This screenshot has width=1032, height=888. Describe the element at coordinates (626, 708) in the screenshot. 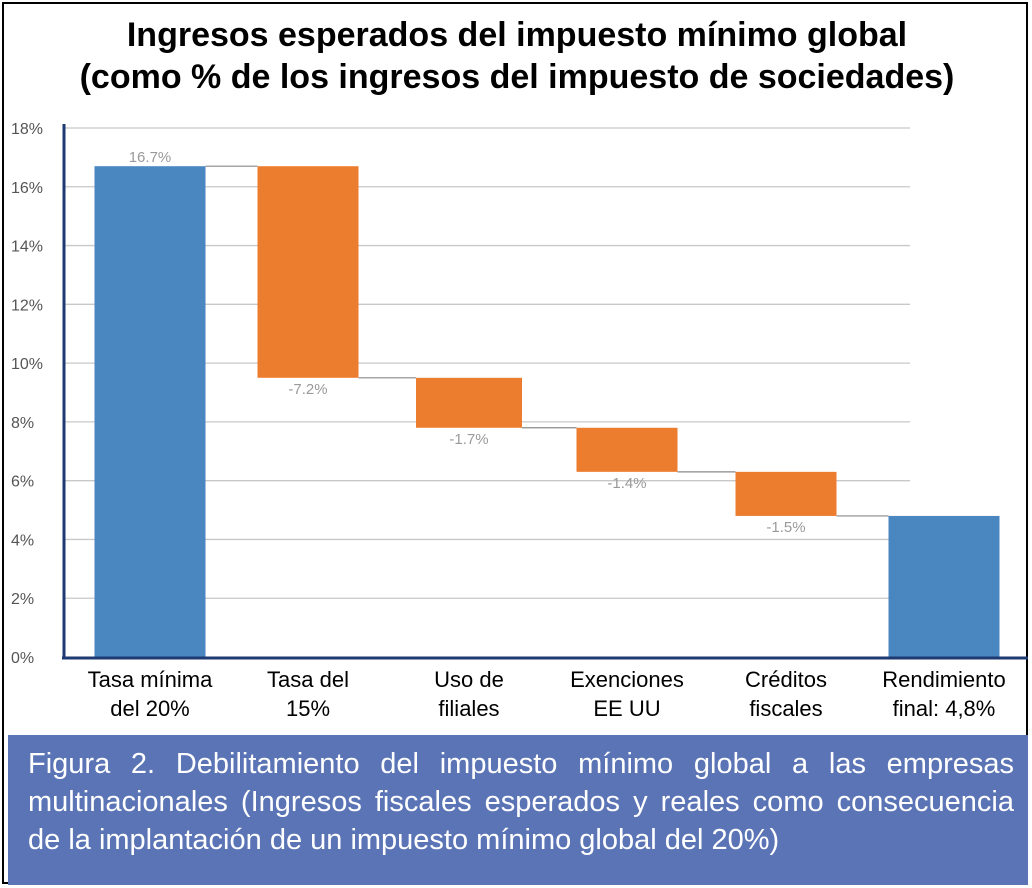

I see `x-category-label: EE UU` at that location.